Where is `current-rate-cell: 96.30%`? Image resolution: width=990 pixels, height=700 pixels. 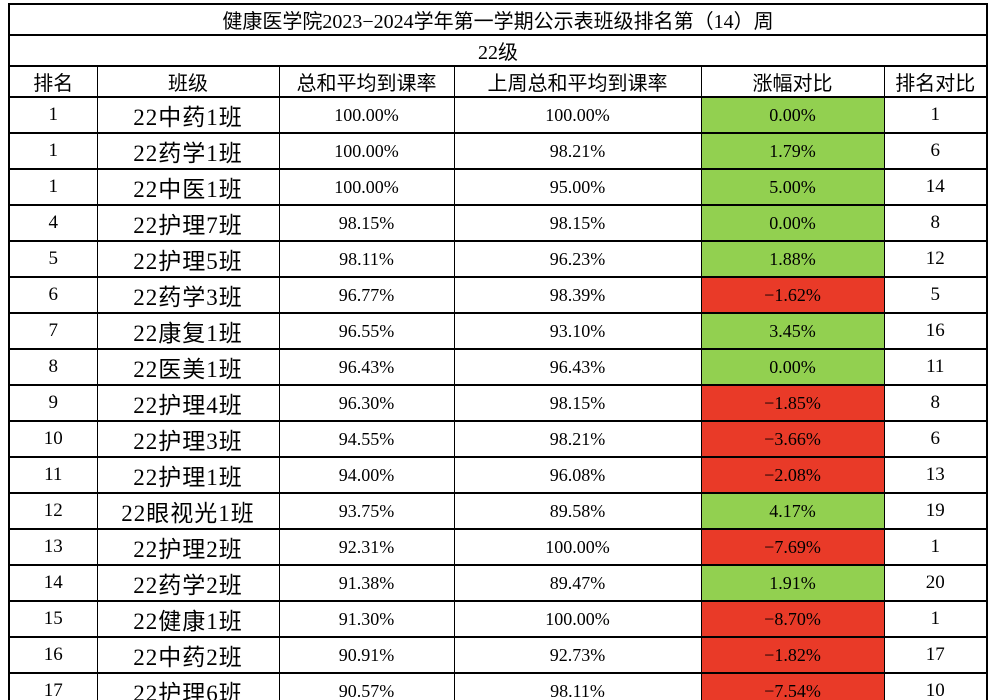 current-rate-cell: 96.30% is located at coordinates (366, 403).